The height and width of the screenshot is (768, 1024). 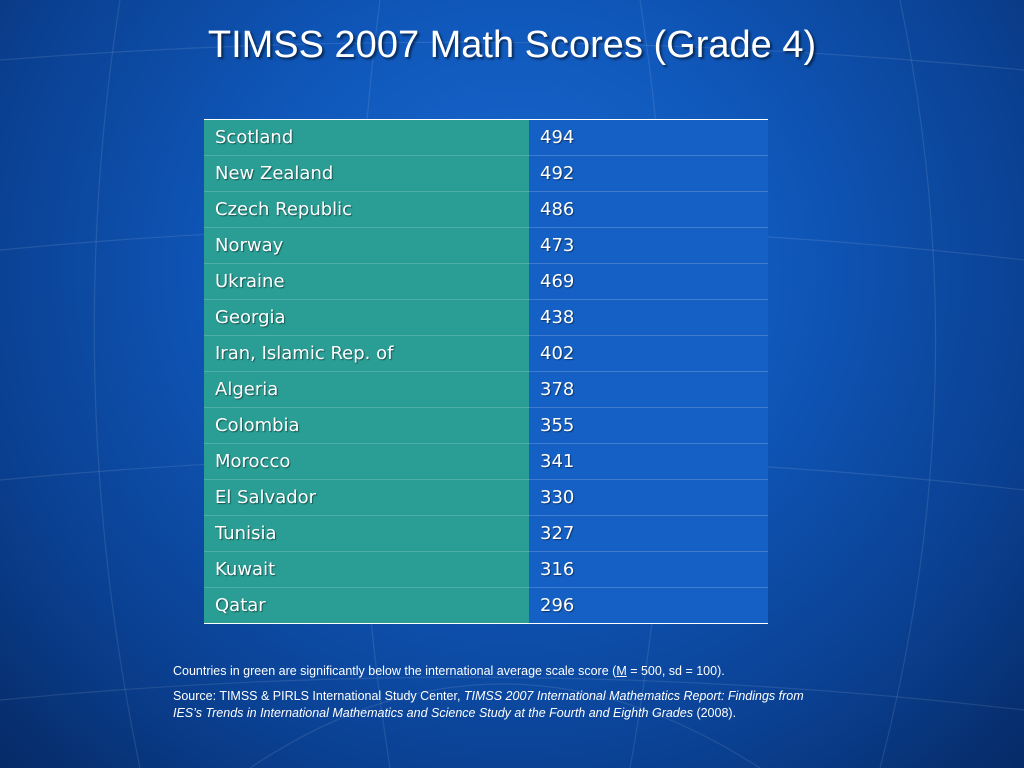 What do you see at coordinates (648, 569) in the screenshot?
I see `score-cell: 316` at bounding box center [648, 569].